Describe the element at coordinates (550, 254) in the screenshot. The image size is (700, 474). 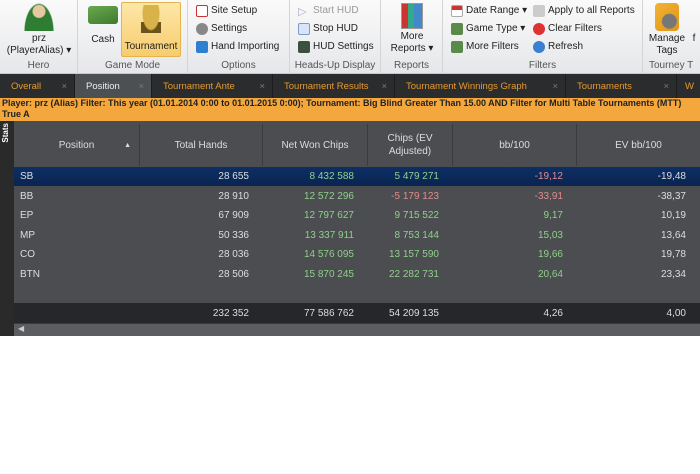
I see `cell-bb100: 19,66` at that location.